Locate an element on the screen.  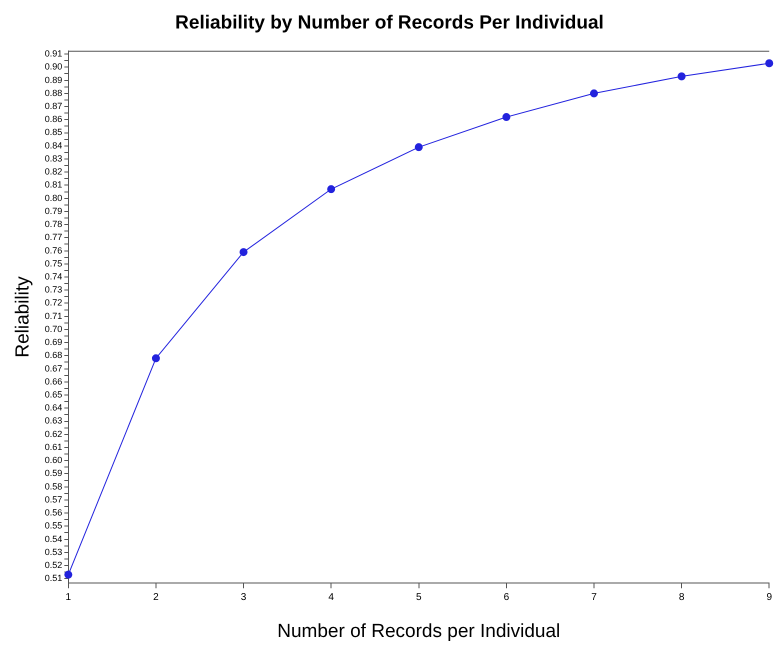
y-tick-label: 0.68 is located at coordinates (53, 355).